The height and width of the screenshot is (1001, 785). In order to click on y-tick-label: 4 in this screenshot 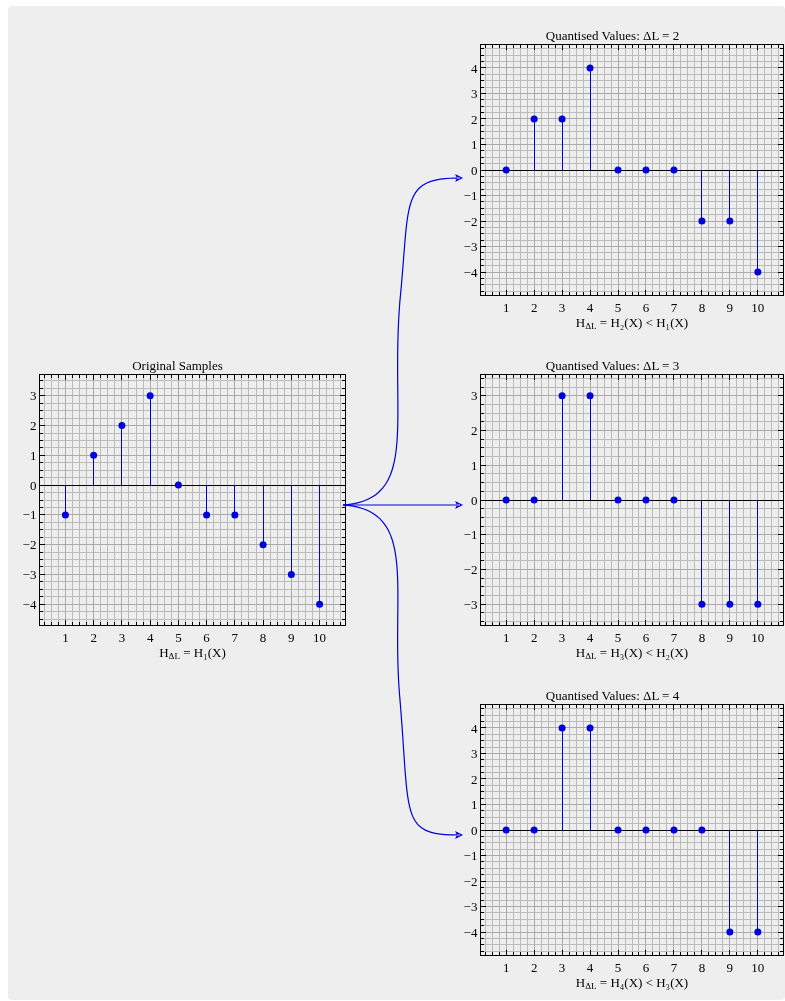, I will do `click(474, 68)`.